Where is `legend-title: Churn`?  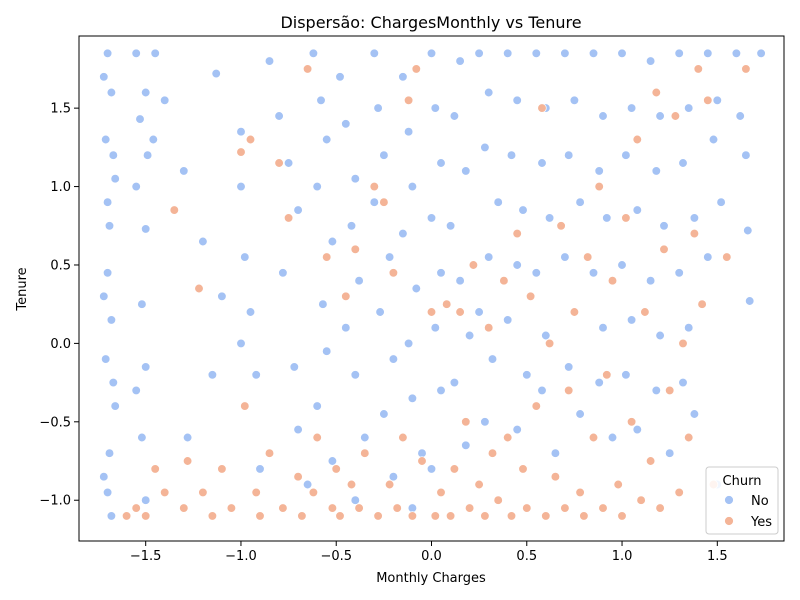
legend-title: Churn is located at coordinates (742, 481).